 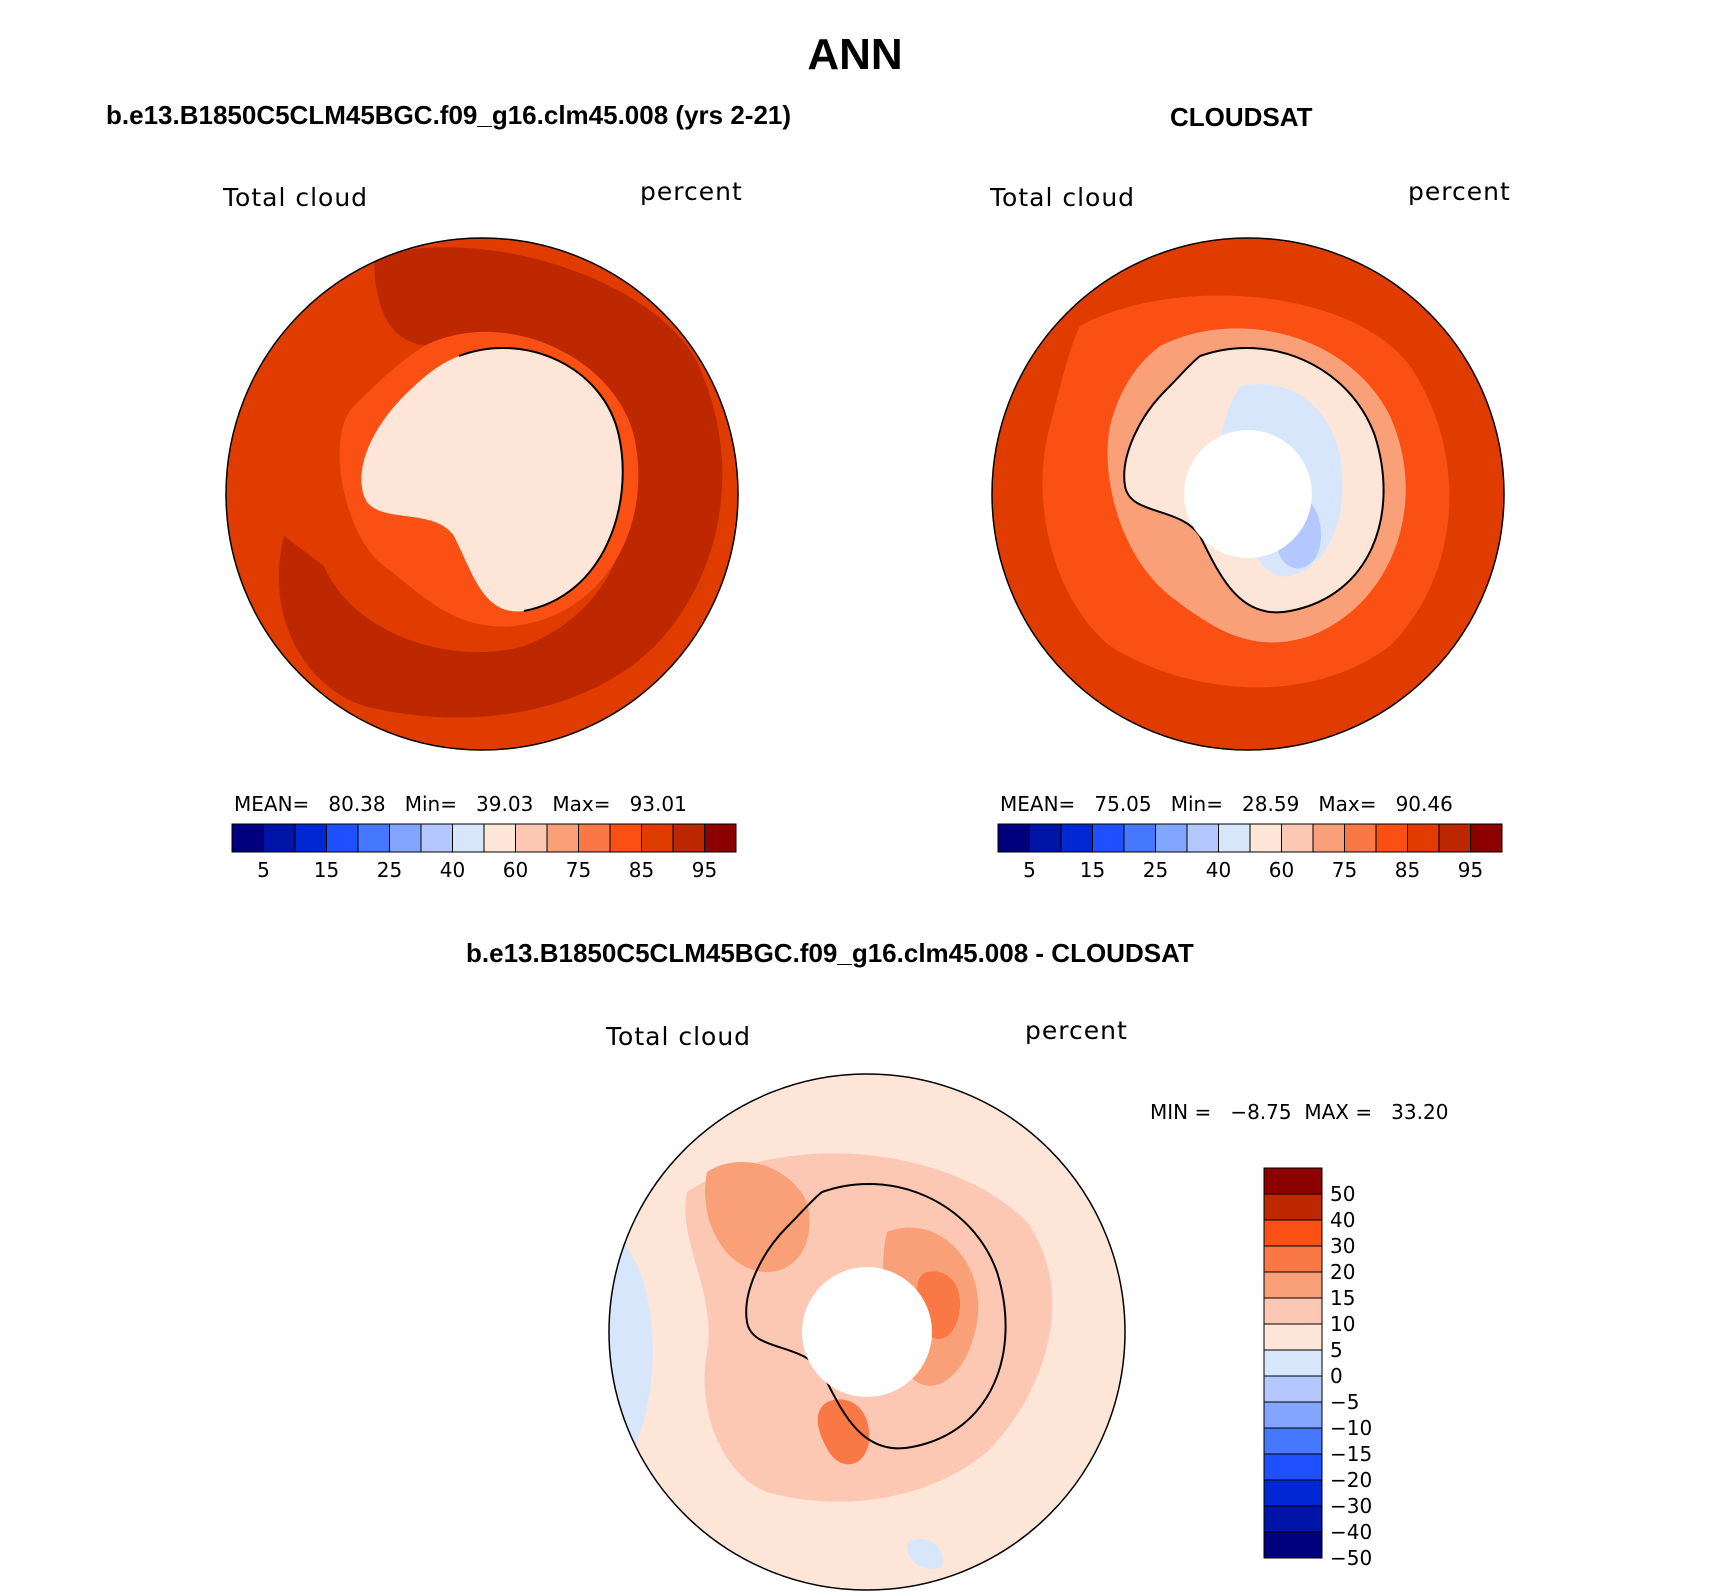 What do you see at coordinates (1351, 1558) in the screenshot?
I see `bottom-colorbar-tick-label: −50` at bounding box center [1351, 1558].